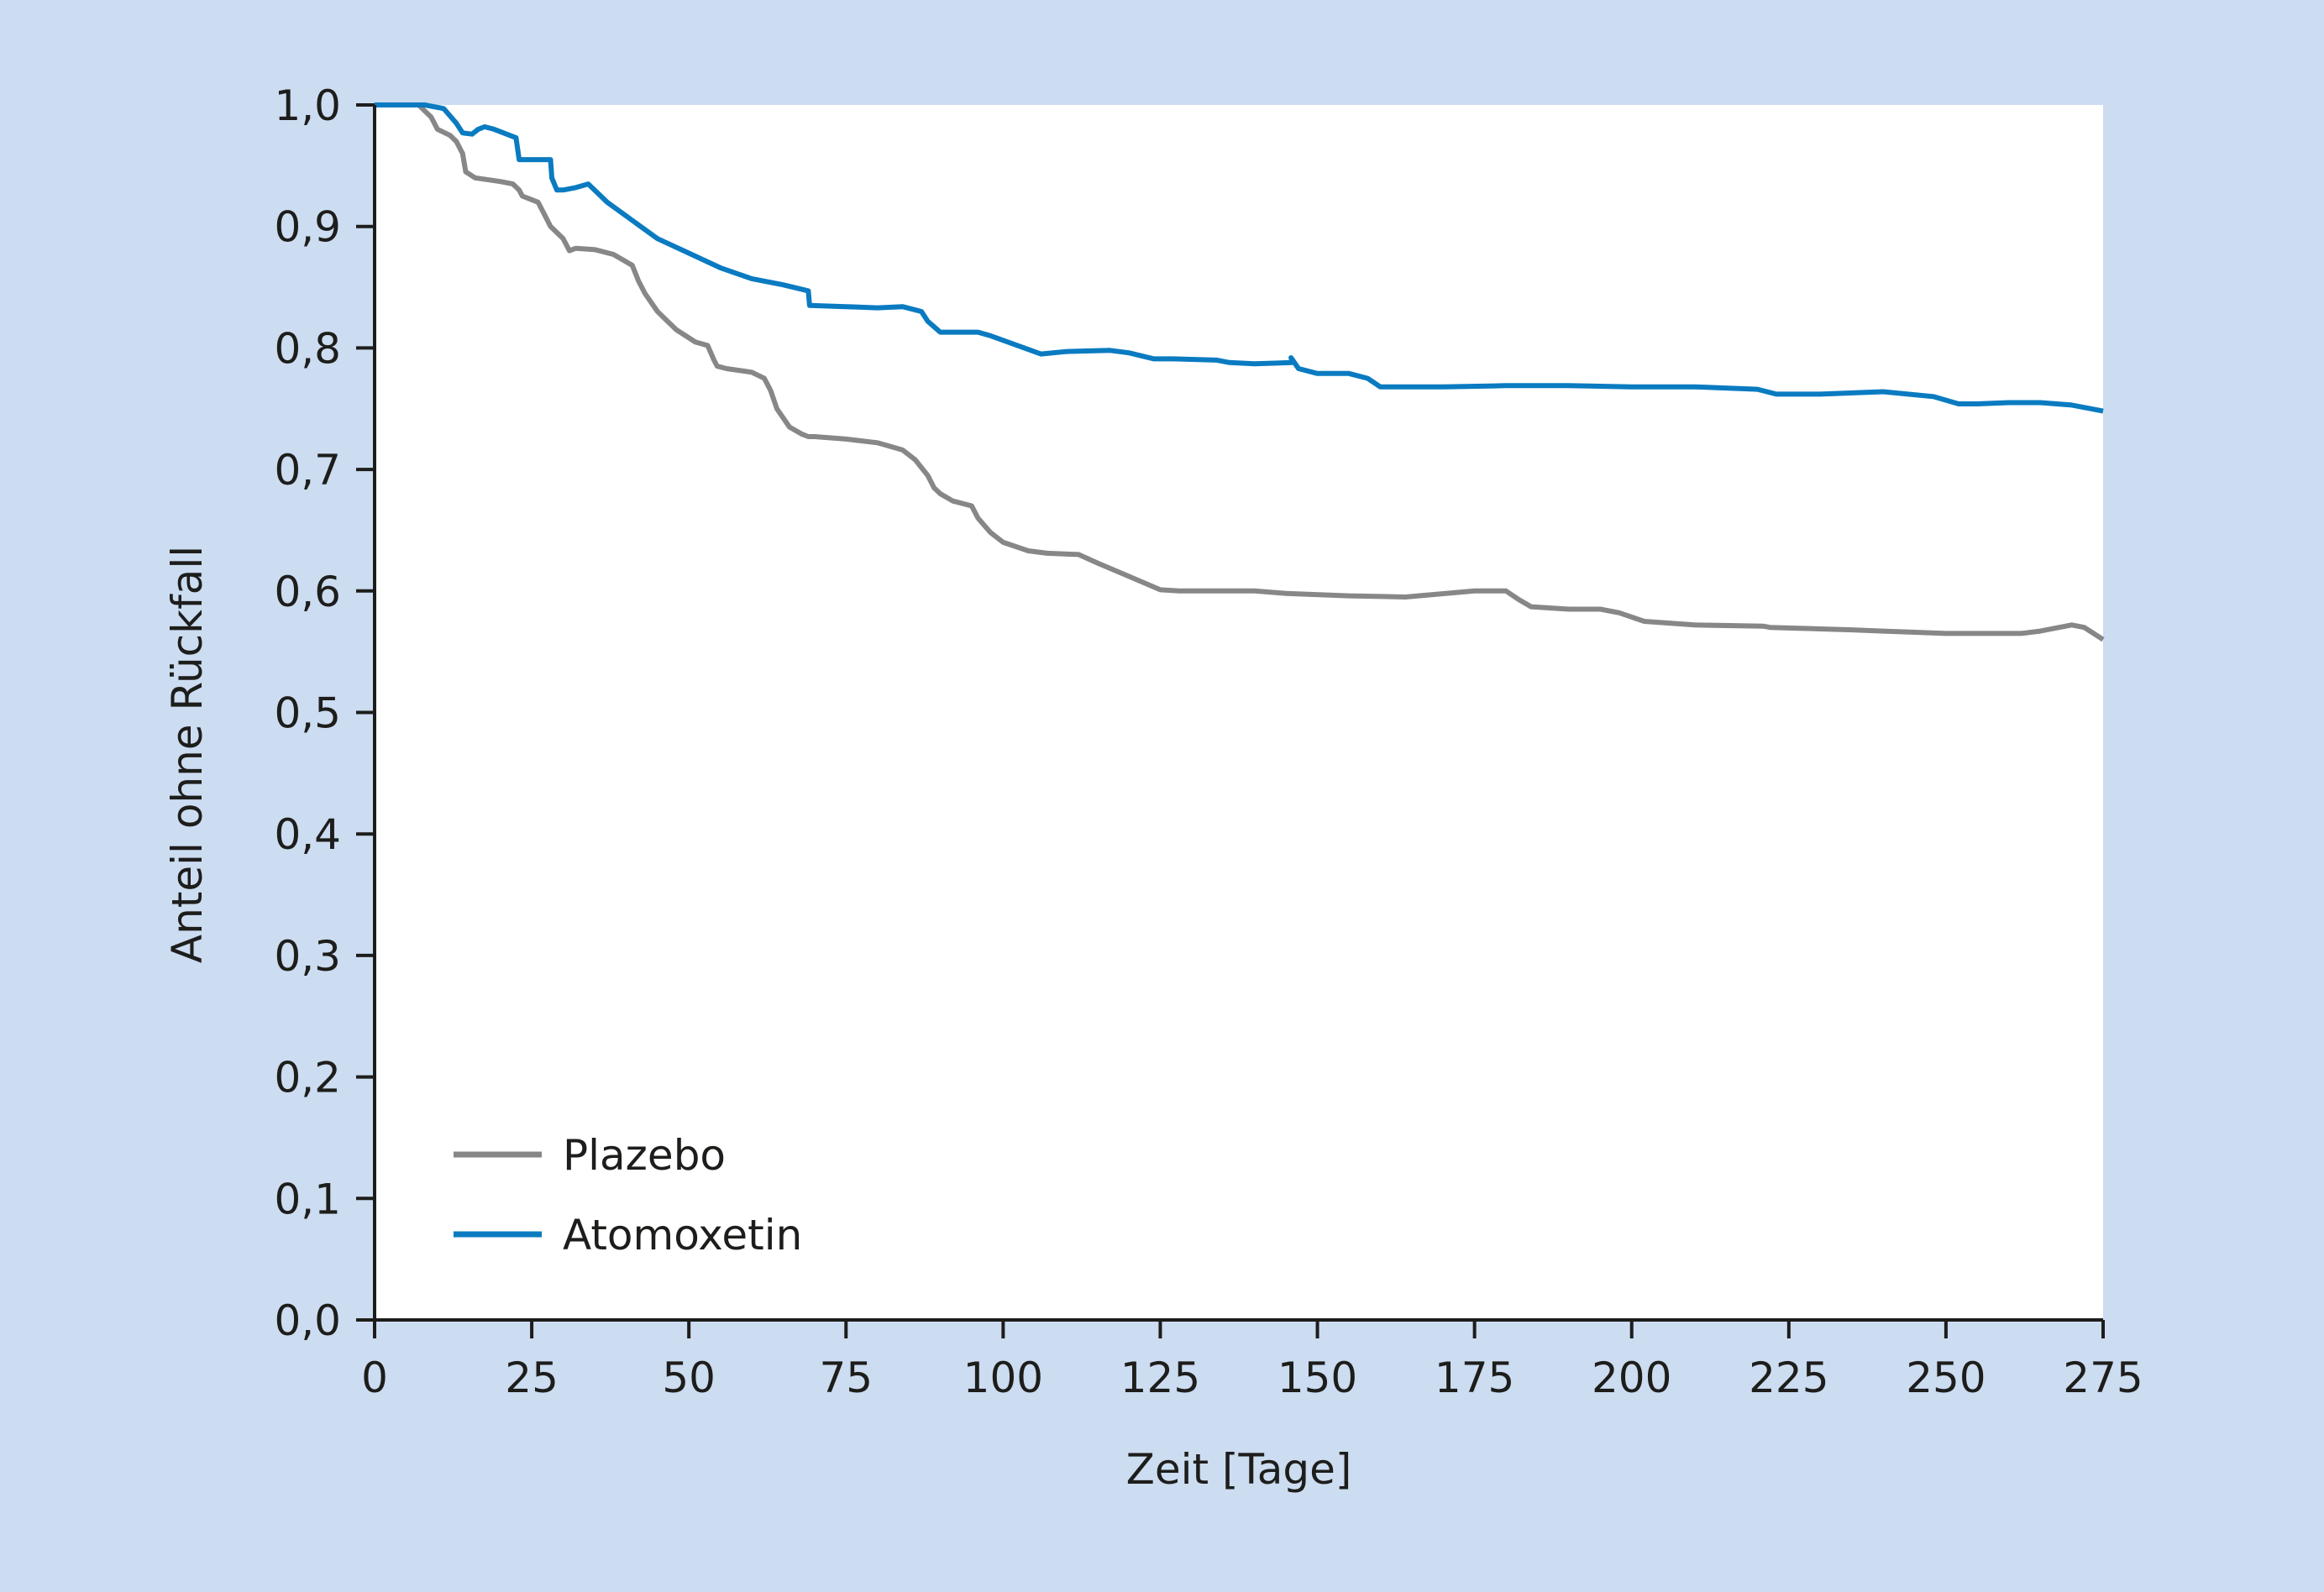 The height and width of the screenshot is (1592, 2324). What do you see at coordinates (307, 1199) in the screenshot?
I see `y-tick-label: 0,1` at bounding box center [307, 1199].